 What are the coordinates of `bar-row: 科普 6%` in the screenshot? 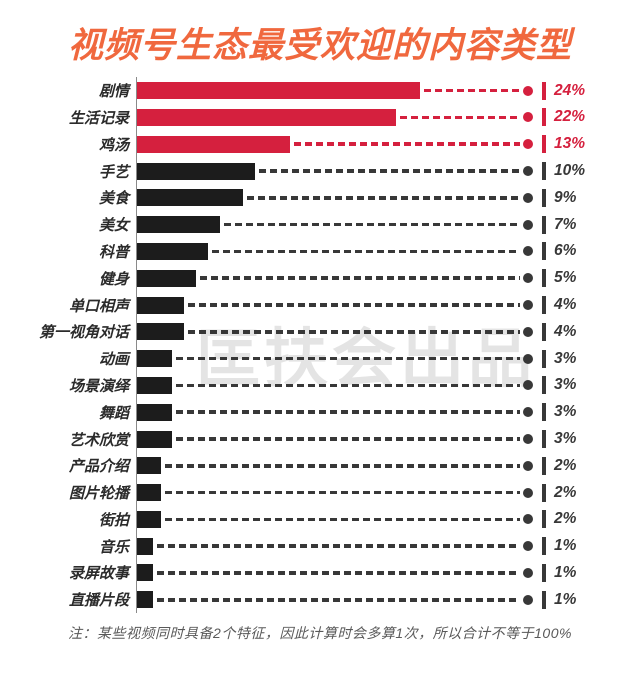 It's located at (324, 251).